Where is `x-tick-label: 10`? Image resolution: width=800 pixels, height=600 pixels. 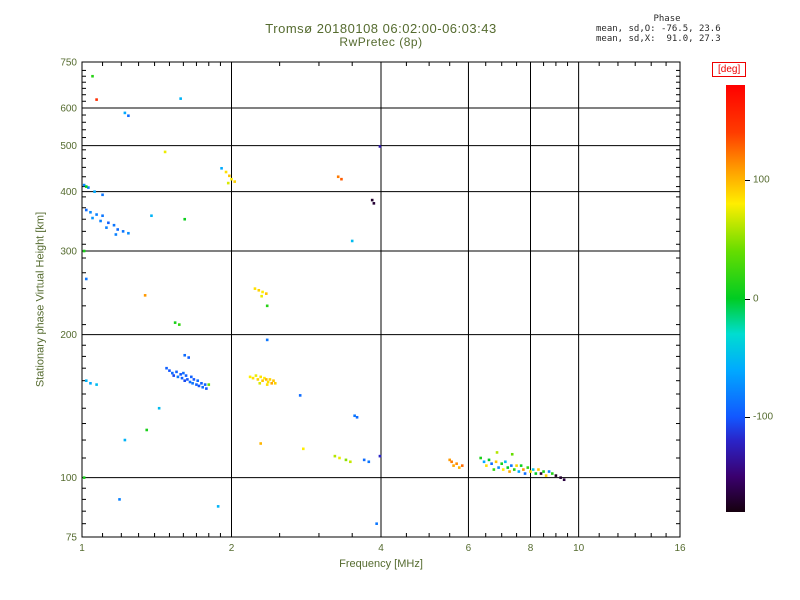
x-tick-label: 10 is located at coordinates (579, 548).